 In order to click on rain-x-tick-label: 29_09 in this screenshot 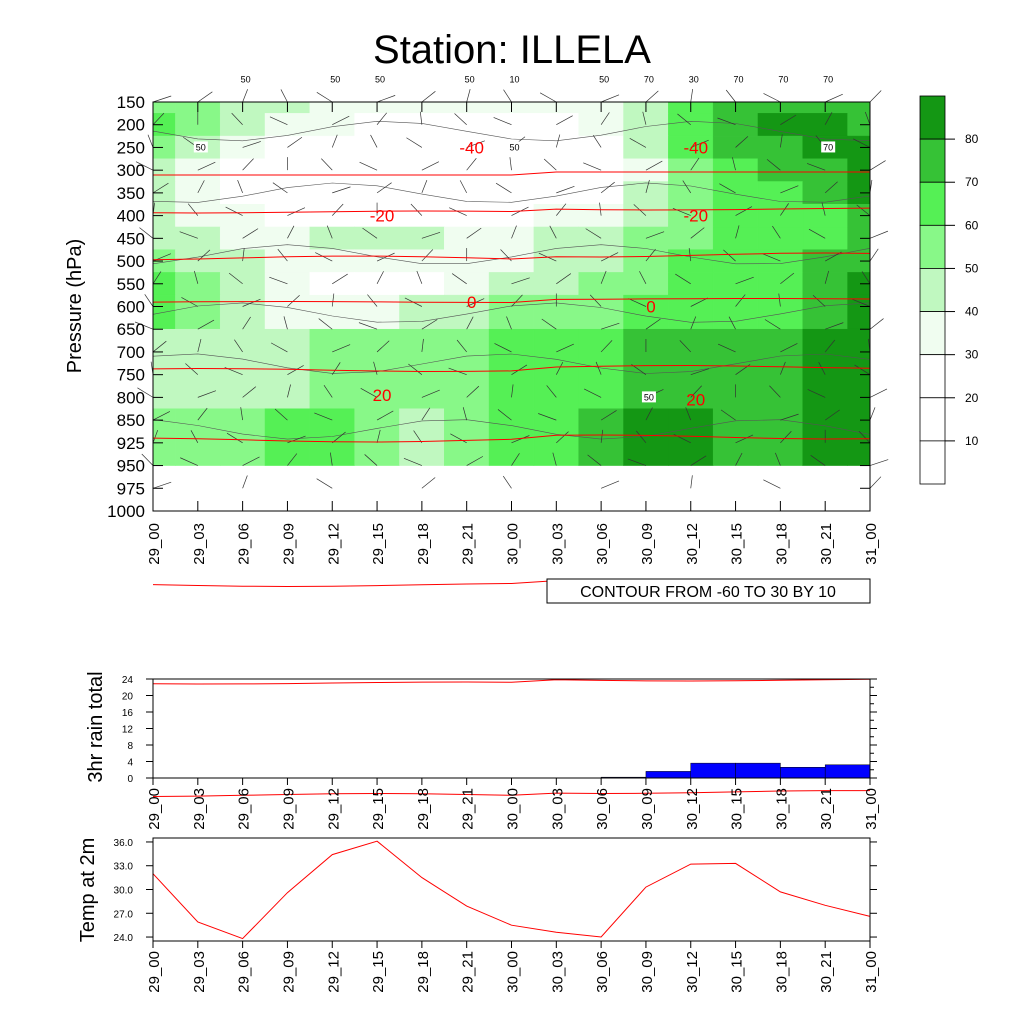, I will do `click(288, 809)`.